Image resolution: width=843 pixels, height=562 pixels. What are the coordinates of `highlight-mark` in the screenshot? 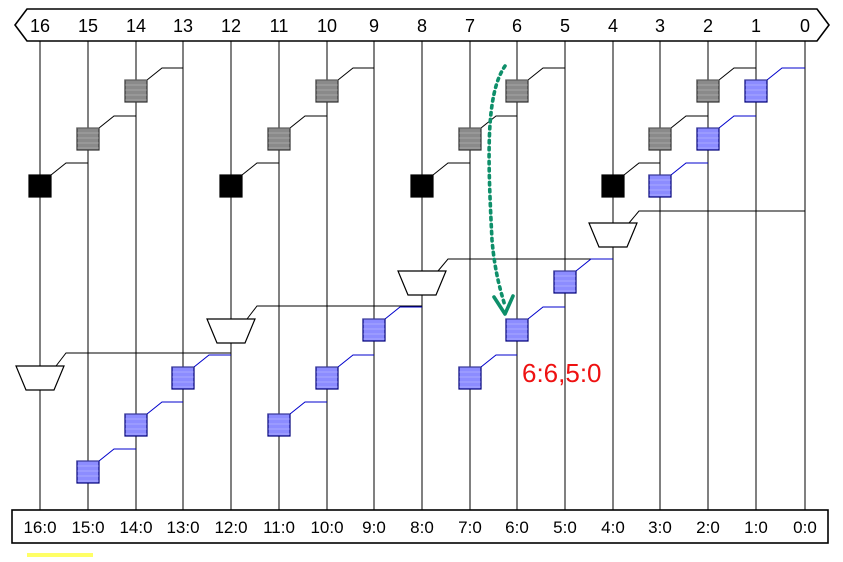 It's located at (60, 555).